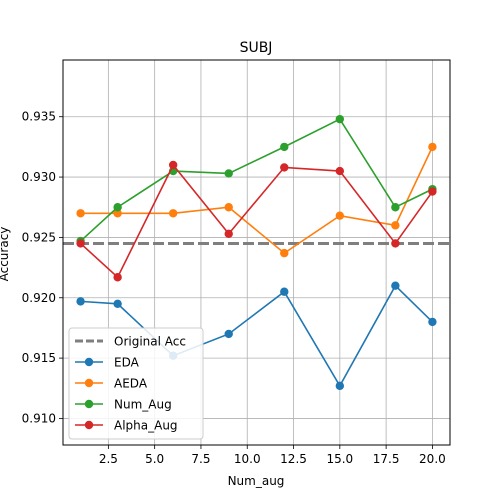 This screenshot has height=500, width=500. Describe the element at coordinates (200, 459) in the screenshot. I see `x-tick-label: 7.5` at that location.